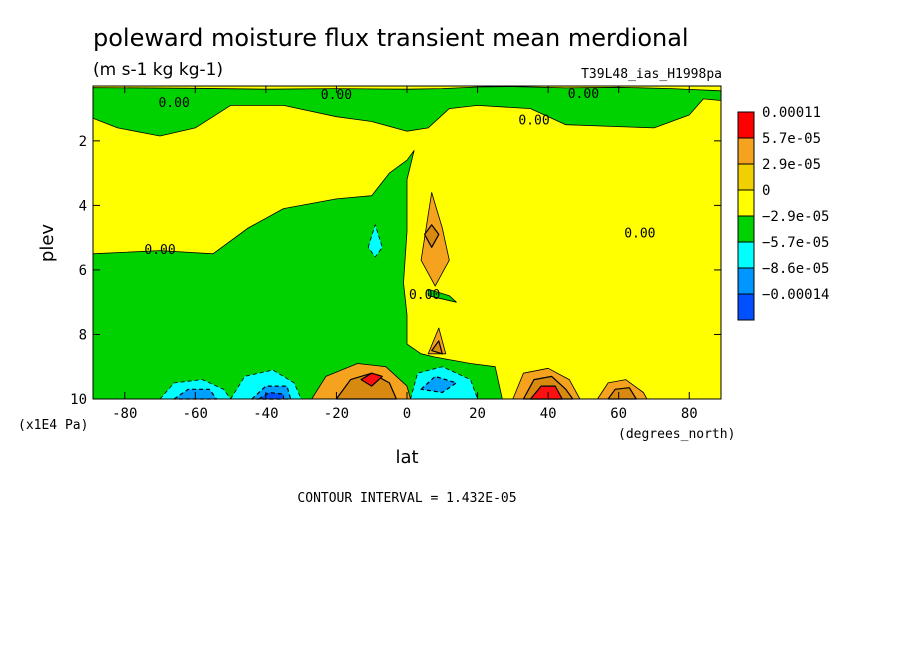  I want to click on x-tick-label: -40, so click(265, 414).